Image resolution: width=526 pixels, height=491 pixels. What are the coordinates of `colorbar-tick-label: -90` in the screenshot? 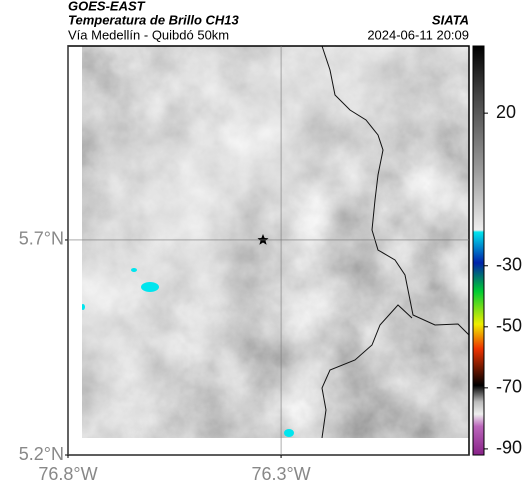 It's located at (509, 448).